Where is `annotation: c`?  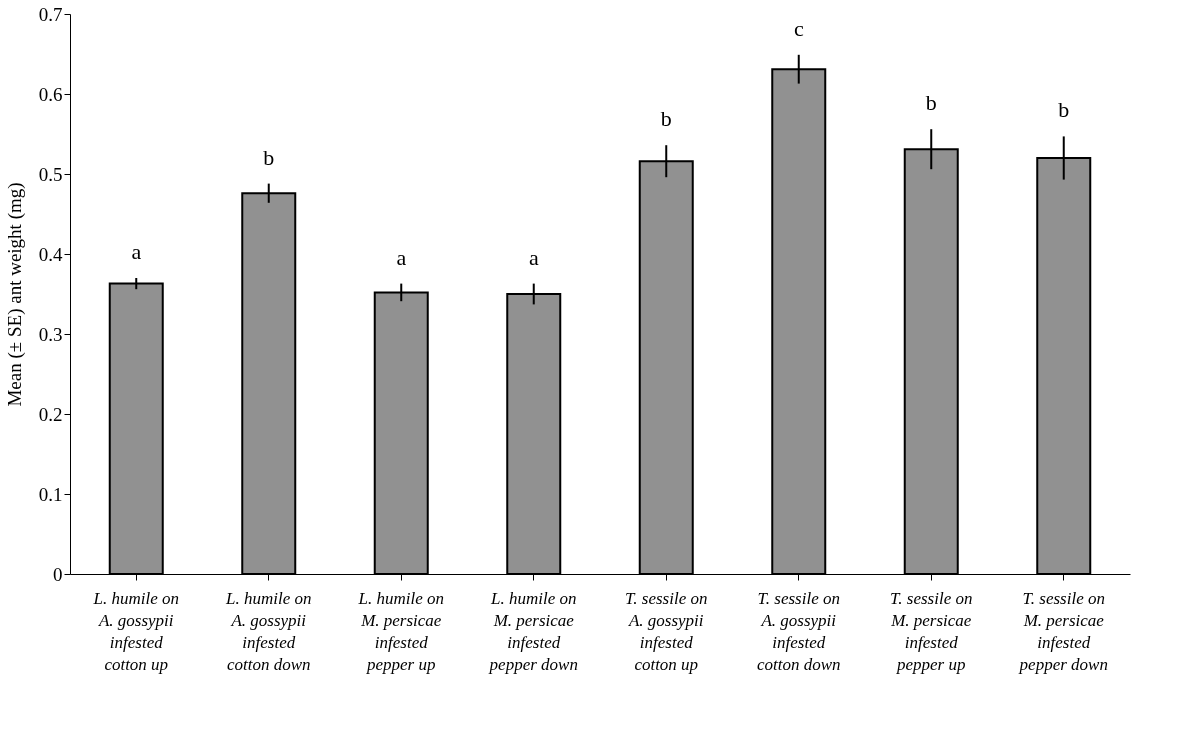 annotation: c is located at coordinates (798, 28).